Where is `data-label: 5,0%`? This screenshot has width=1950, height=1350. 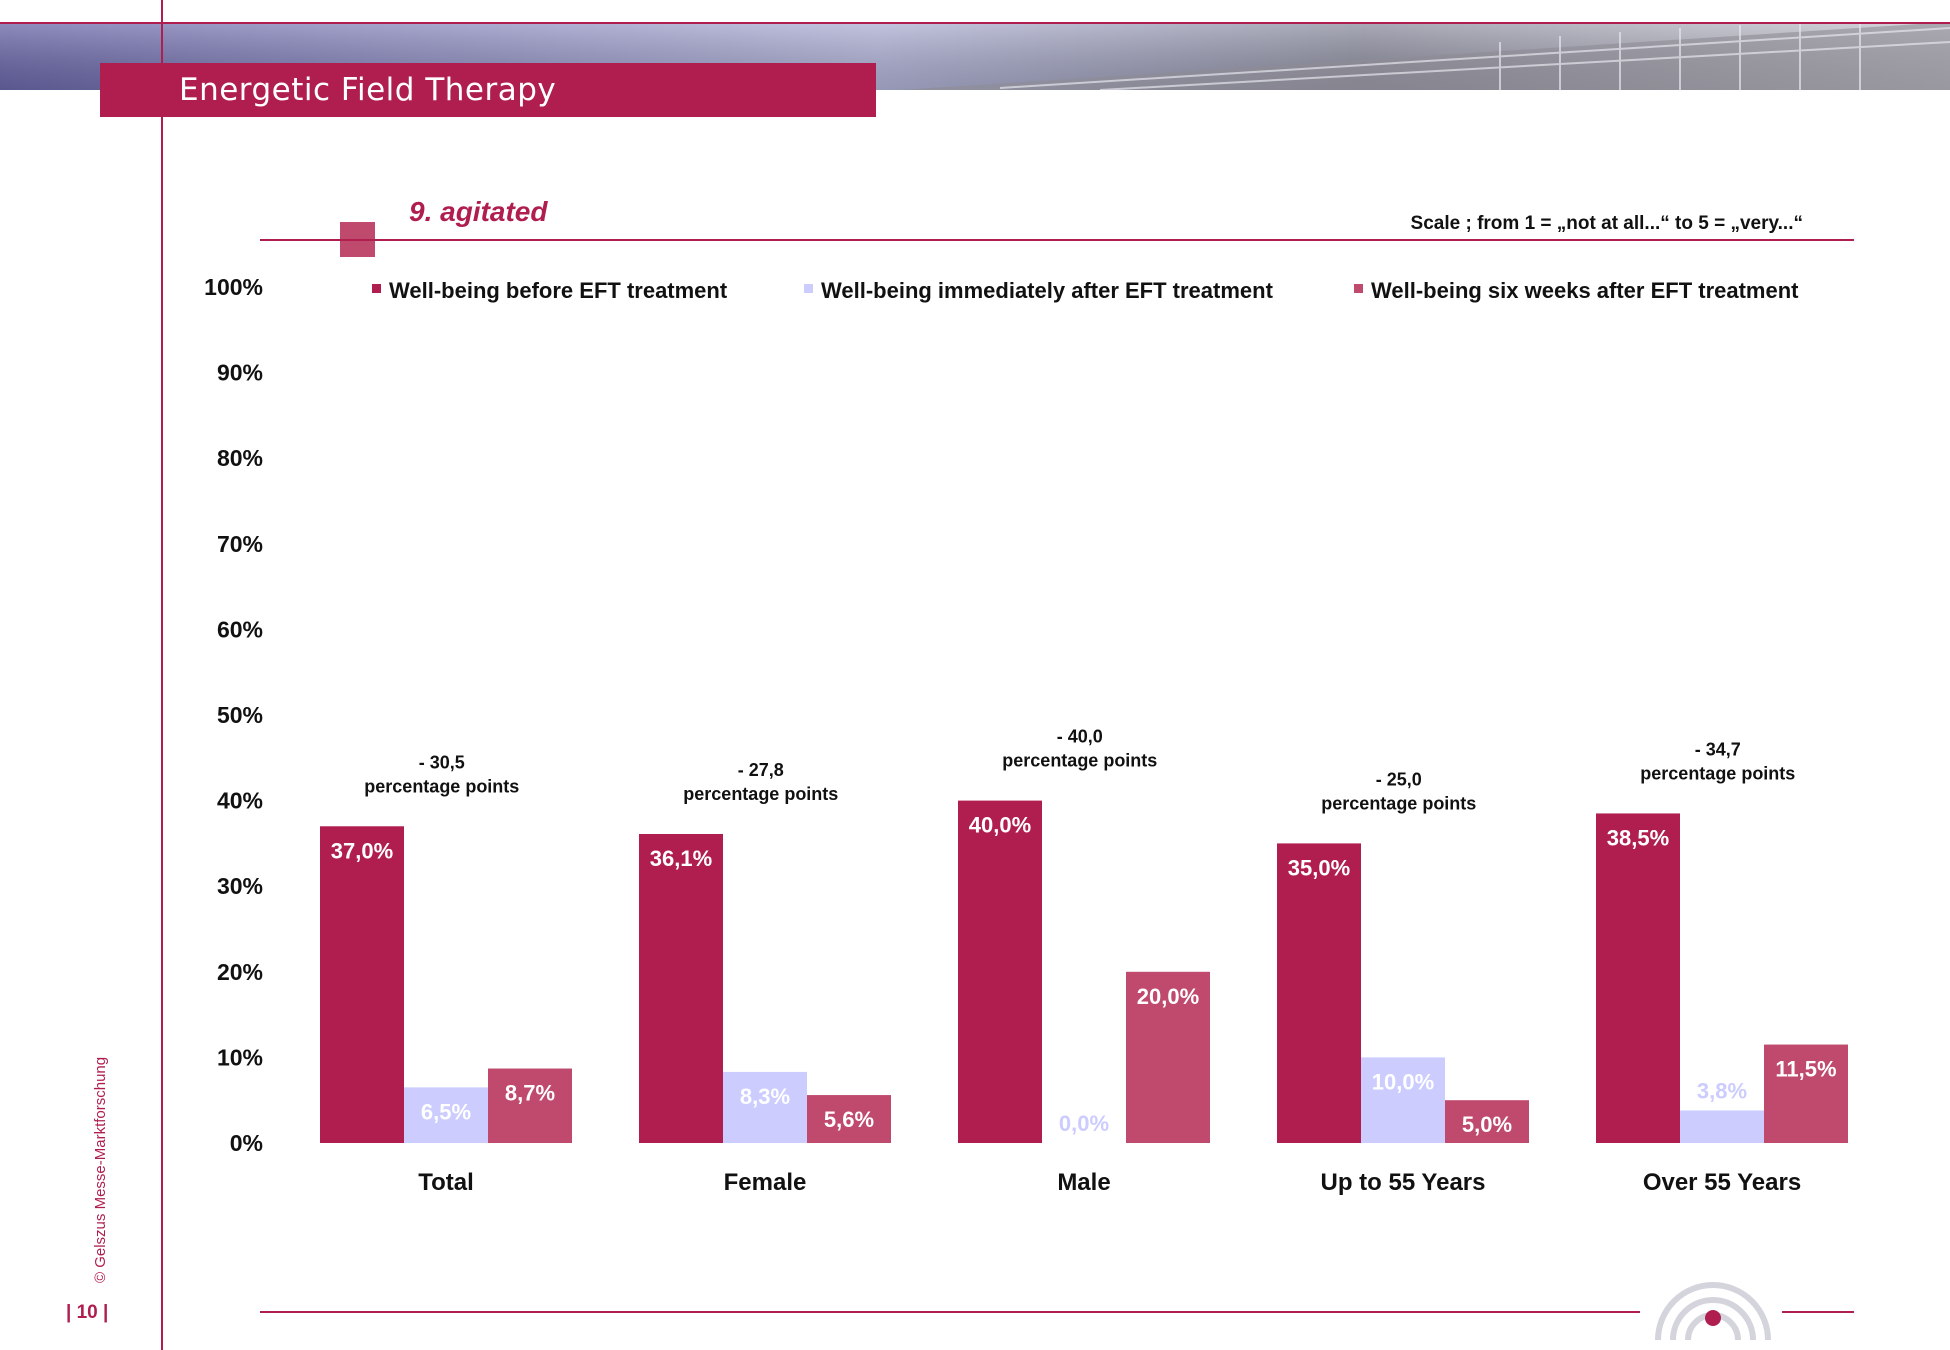
data-label: 5,0% is located at coordinates (1487, 1124).